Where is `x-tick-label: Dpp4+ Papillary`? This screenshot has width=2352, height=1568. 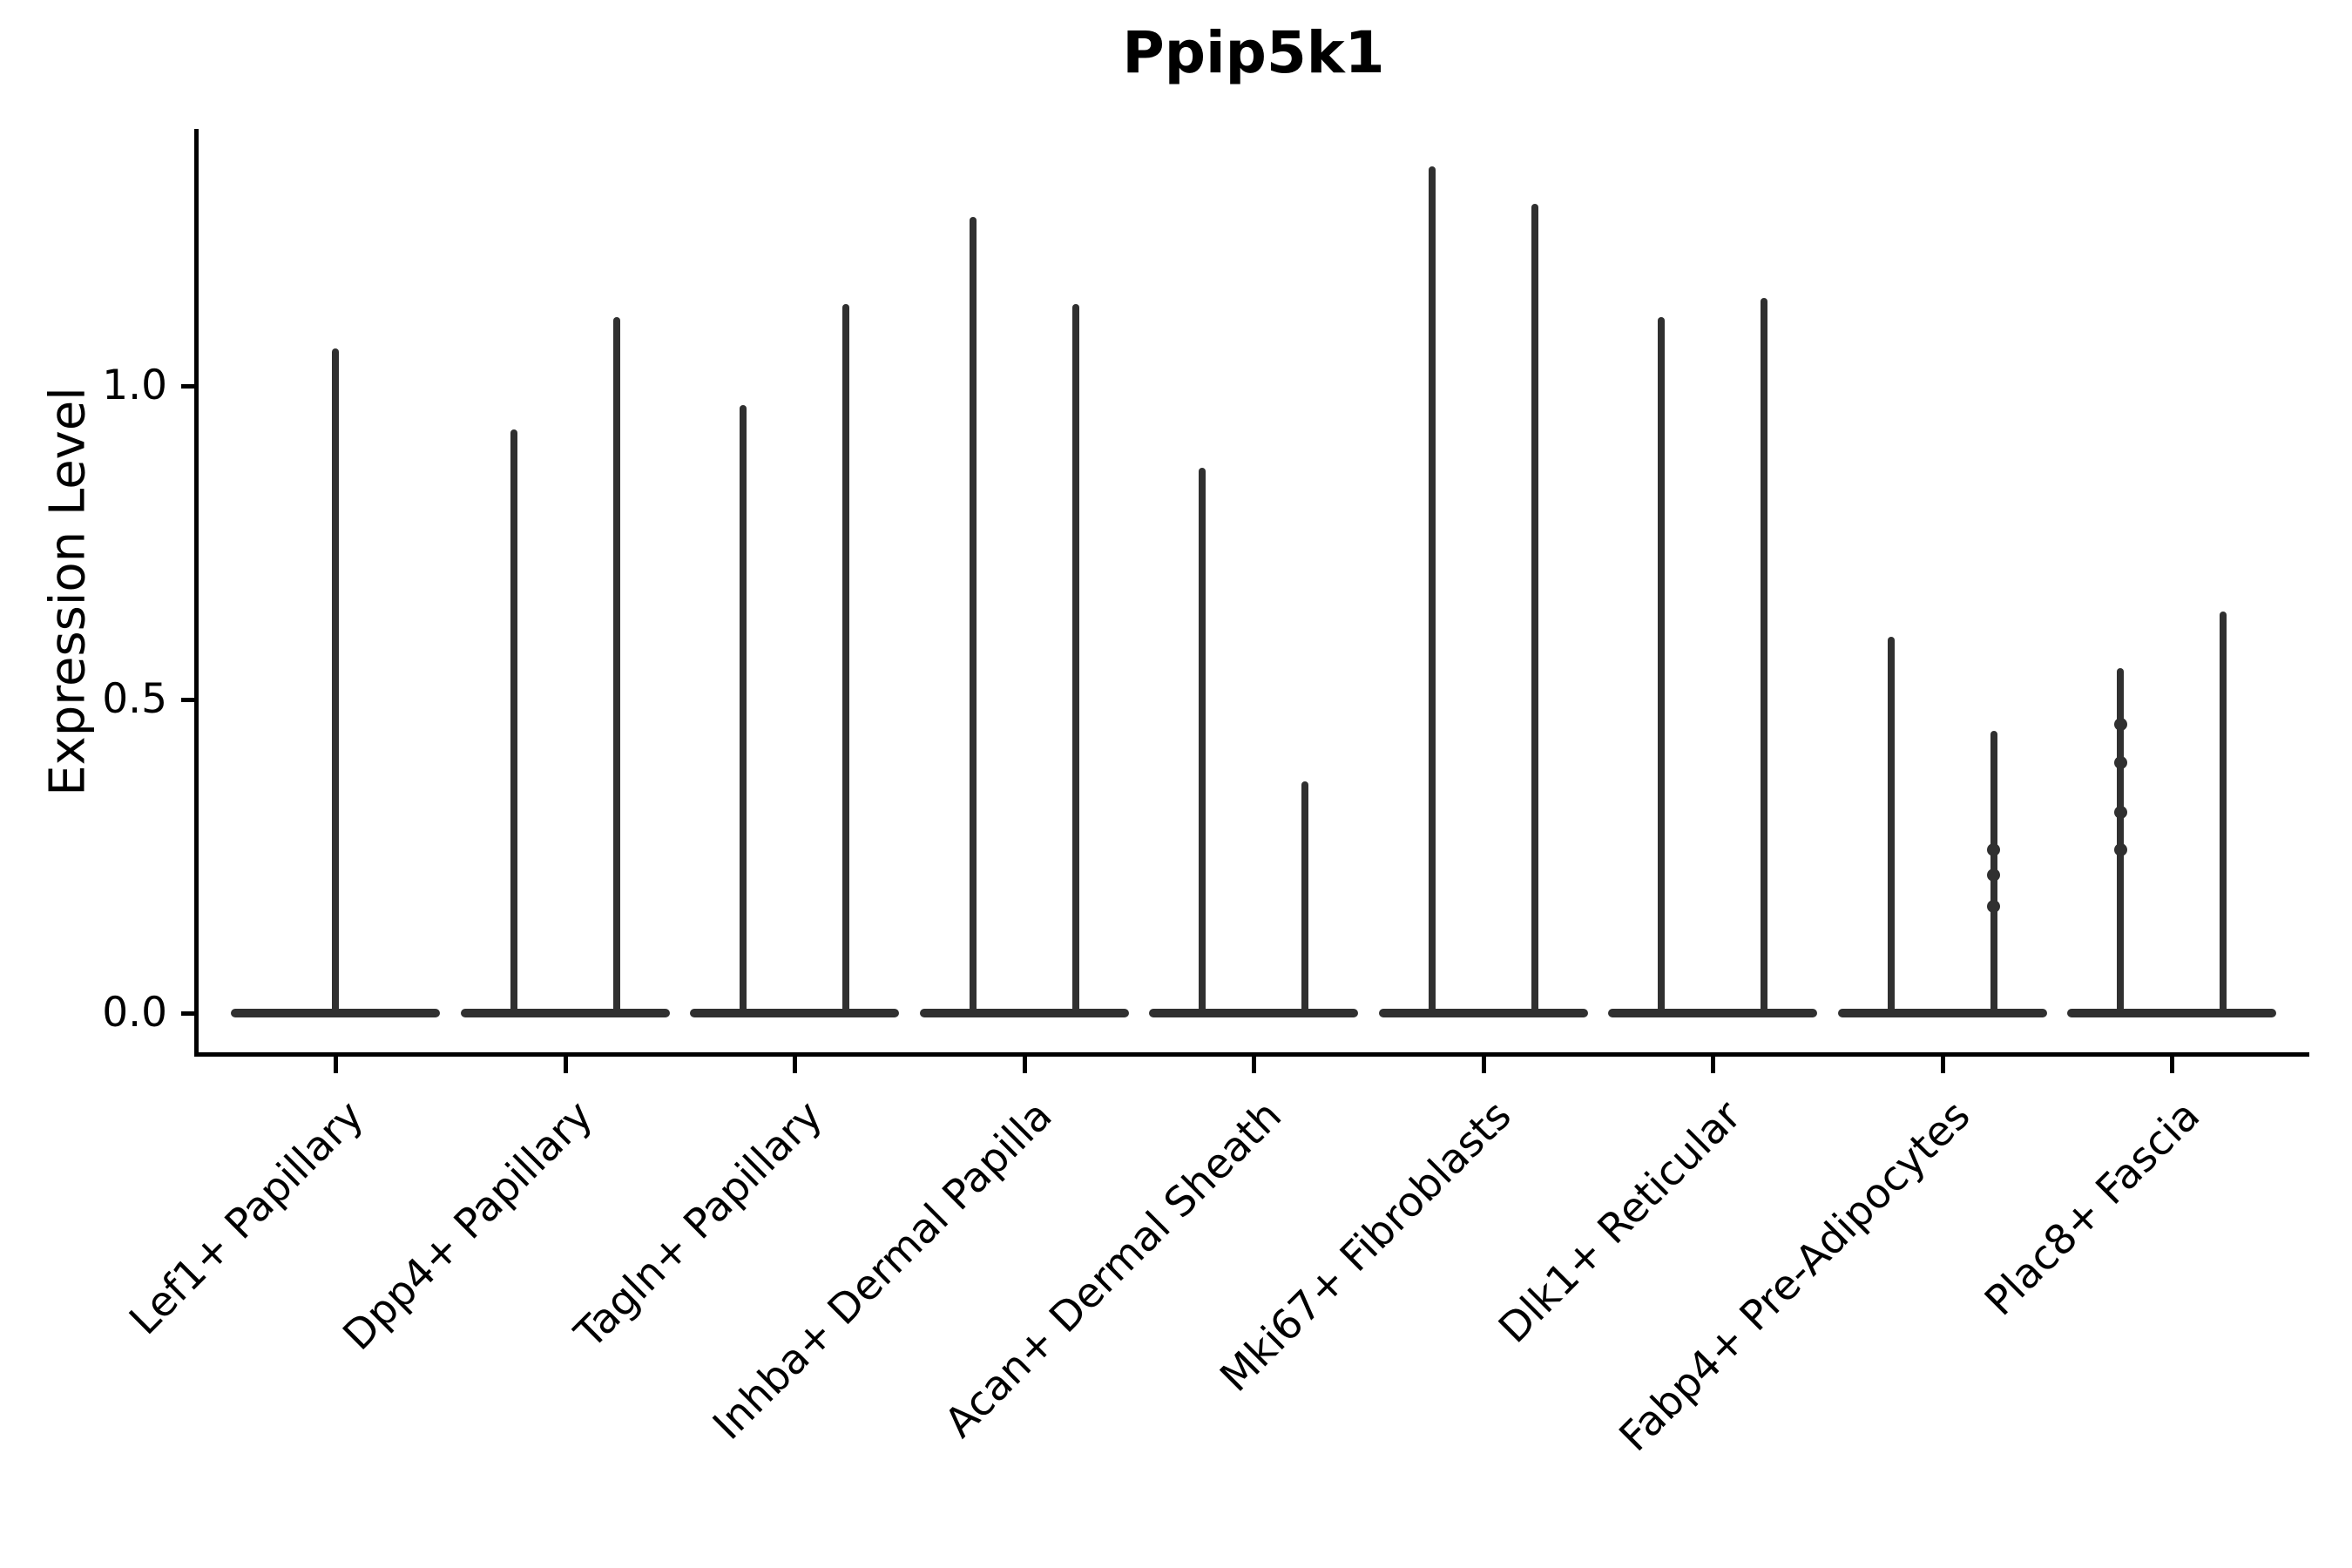 x-tick-label: Dpp4+ Papillary is located at coordinates (469, 1226).